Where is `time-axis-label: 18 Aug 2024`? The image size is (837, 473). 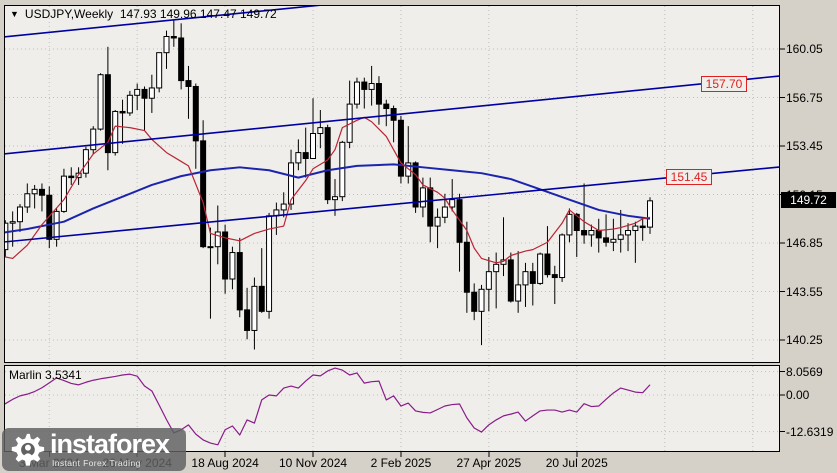 time-axis-label: 18 Aug 2024 is located at coordinates (225, 463).